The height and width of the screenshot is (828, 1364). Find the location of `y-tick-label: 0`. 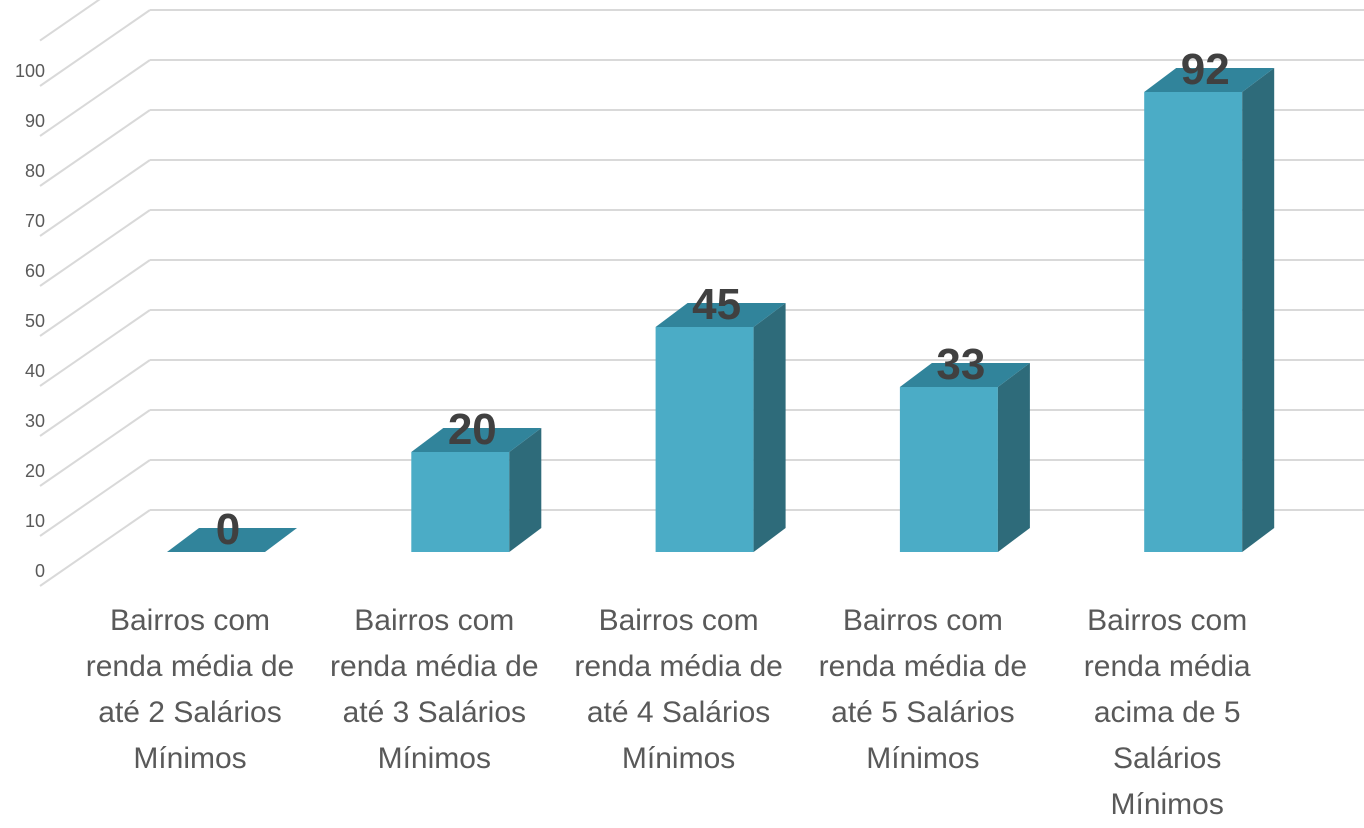

y-tick-label: 0 is located at coordinates (40, 571).